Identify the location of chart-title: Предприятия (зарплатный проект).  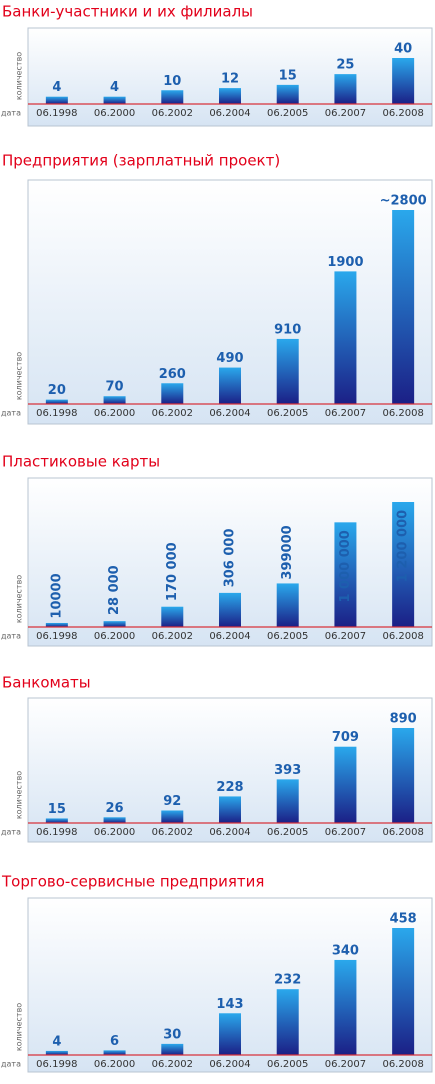
(141, 161).